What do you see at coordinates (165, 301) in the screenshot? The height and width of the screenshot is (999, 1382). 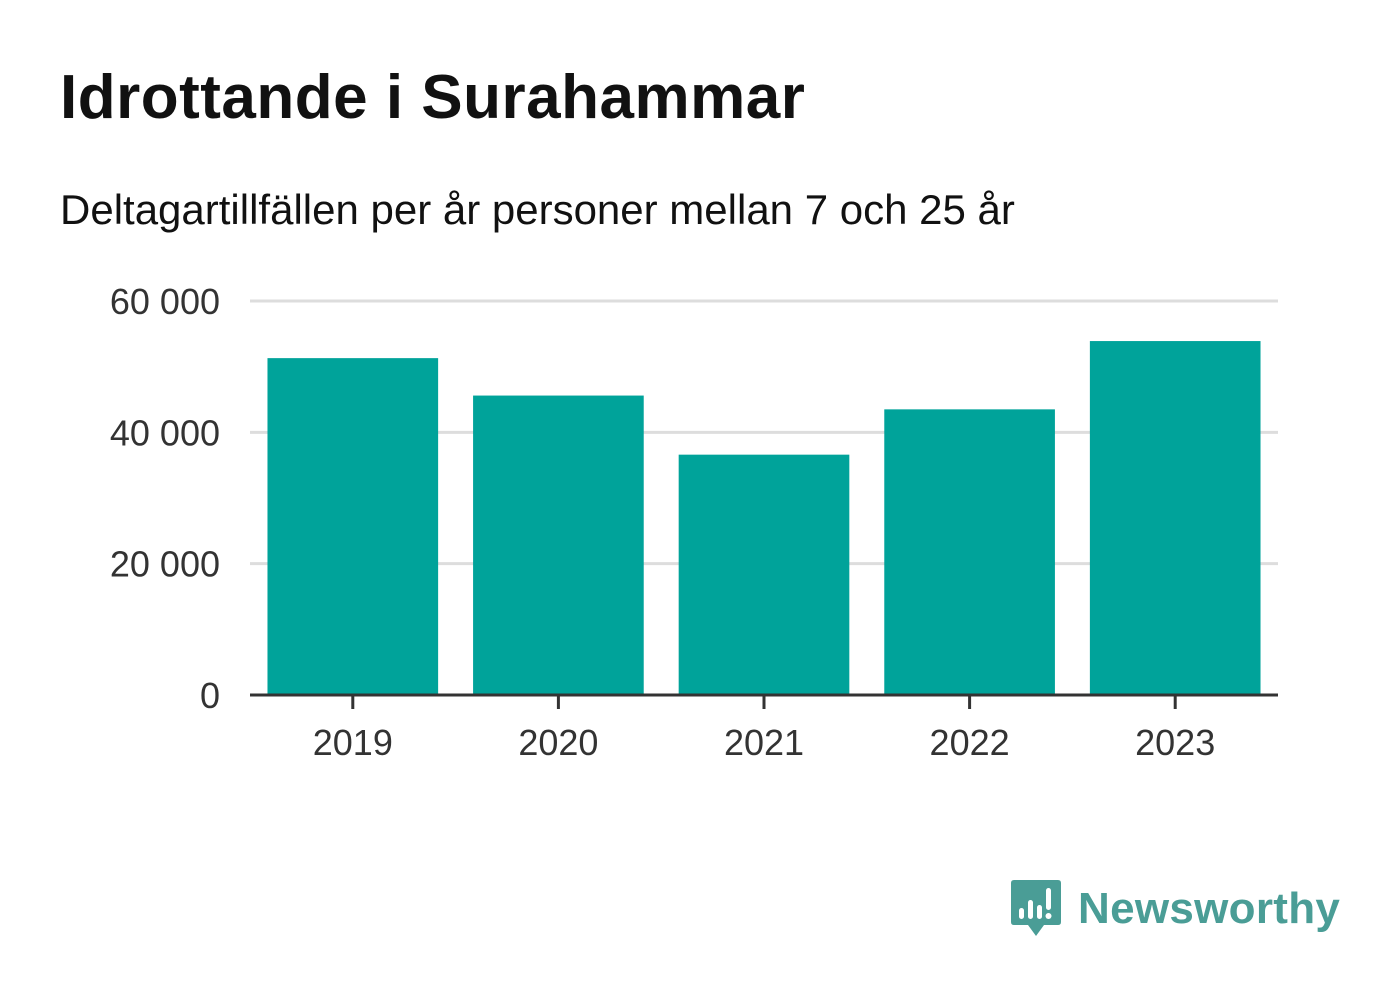 I see `y-tick-label: 60 000` at bounding box center [165, 301].